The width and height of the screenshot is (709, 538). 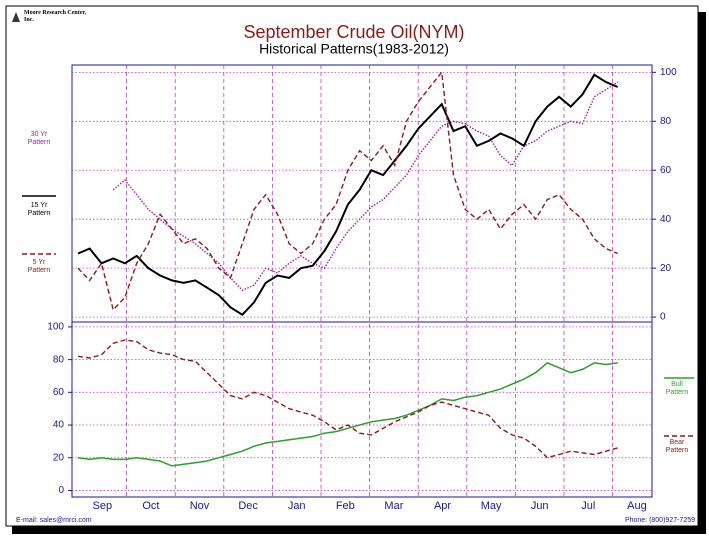 What do you see at coordinates (297, 506) in the screenshot?
I see `x-tick-label: Jan` at bounding box center [297, 506].